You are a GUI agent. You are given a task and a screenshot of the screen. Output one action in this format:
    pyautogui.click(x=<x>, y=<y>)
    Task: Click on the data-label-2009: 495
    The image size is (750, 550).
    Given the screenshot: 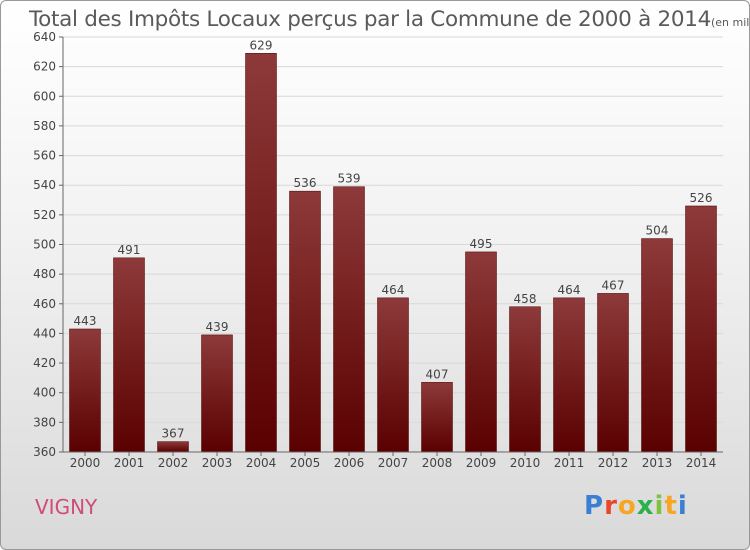 What is the action you would take?
    pyautogui.click(x=481, y=244)
    